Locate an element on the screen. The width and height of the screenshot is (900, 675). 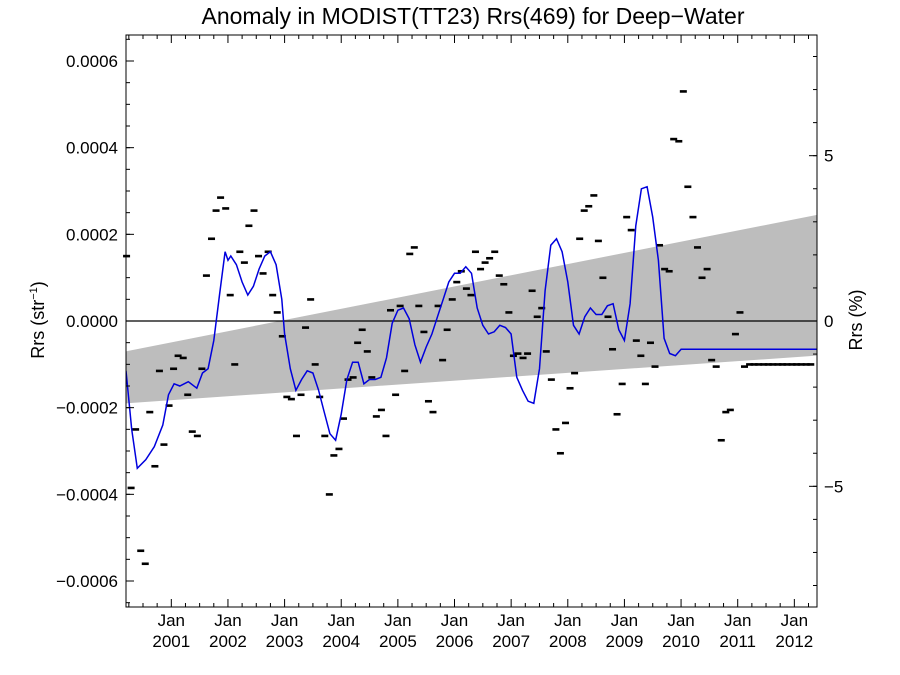
x-tick-label-year: 2003 is located at coordinates (285, 641).